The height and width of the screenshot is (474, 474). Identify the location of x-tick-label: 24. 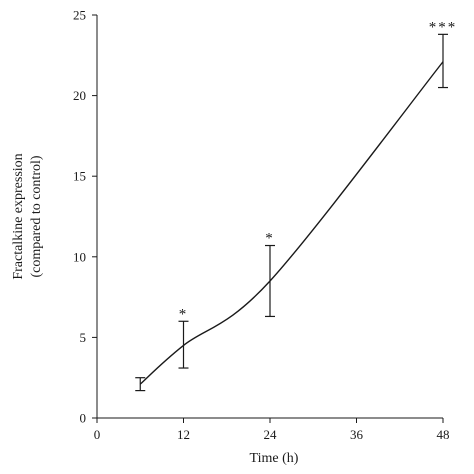
(271, 434).